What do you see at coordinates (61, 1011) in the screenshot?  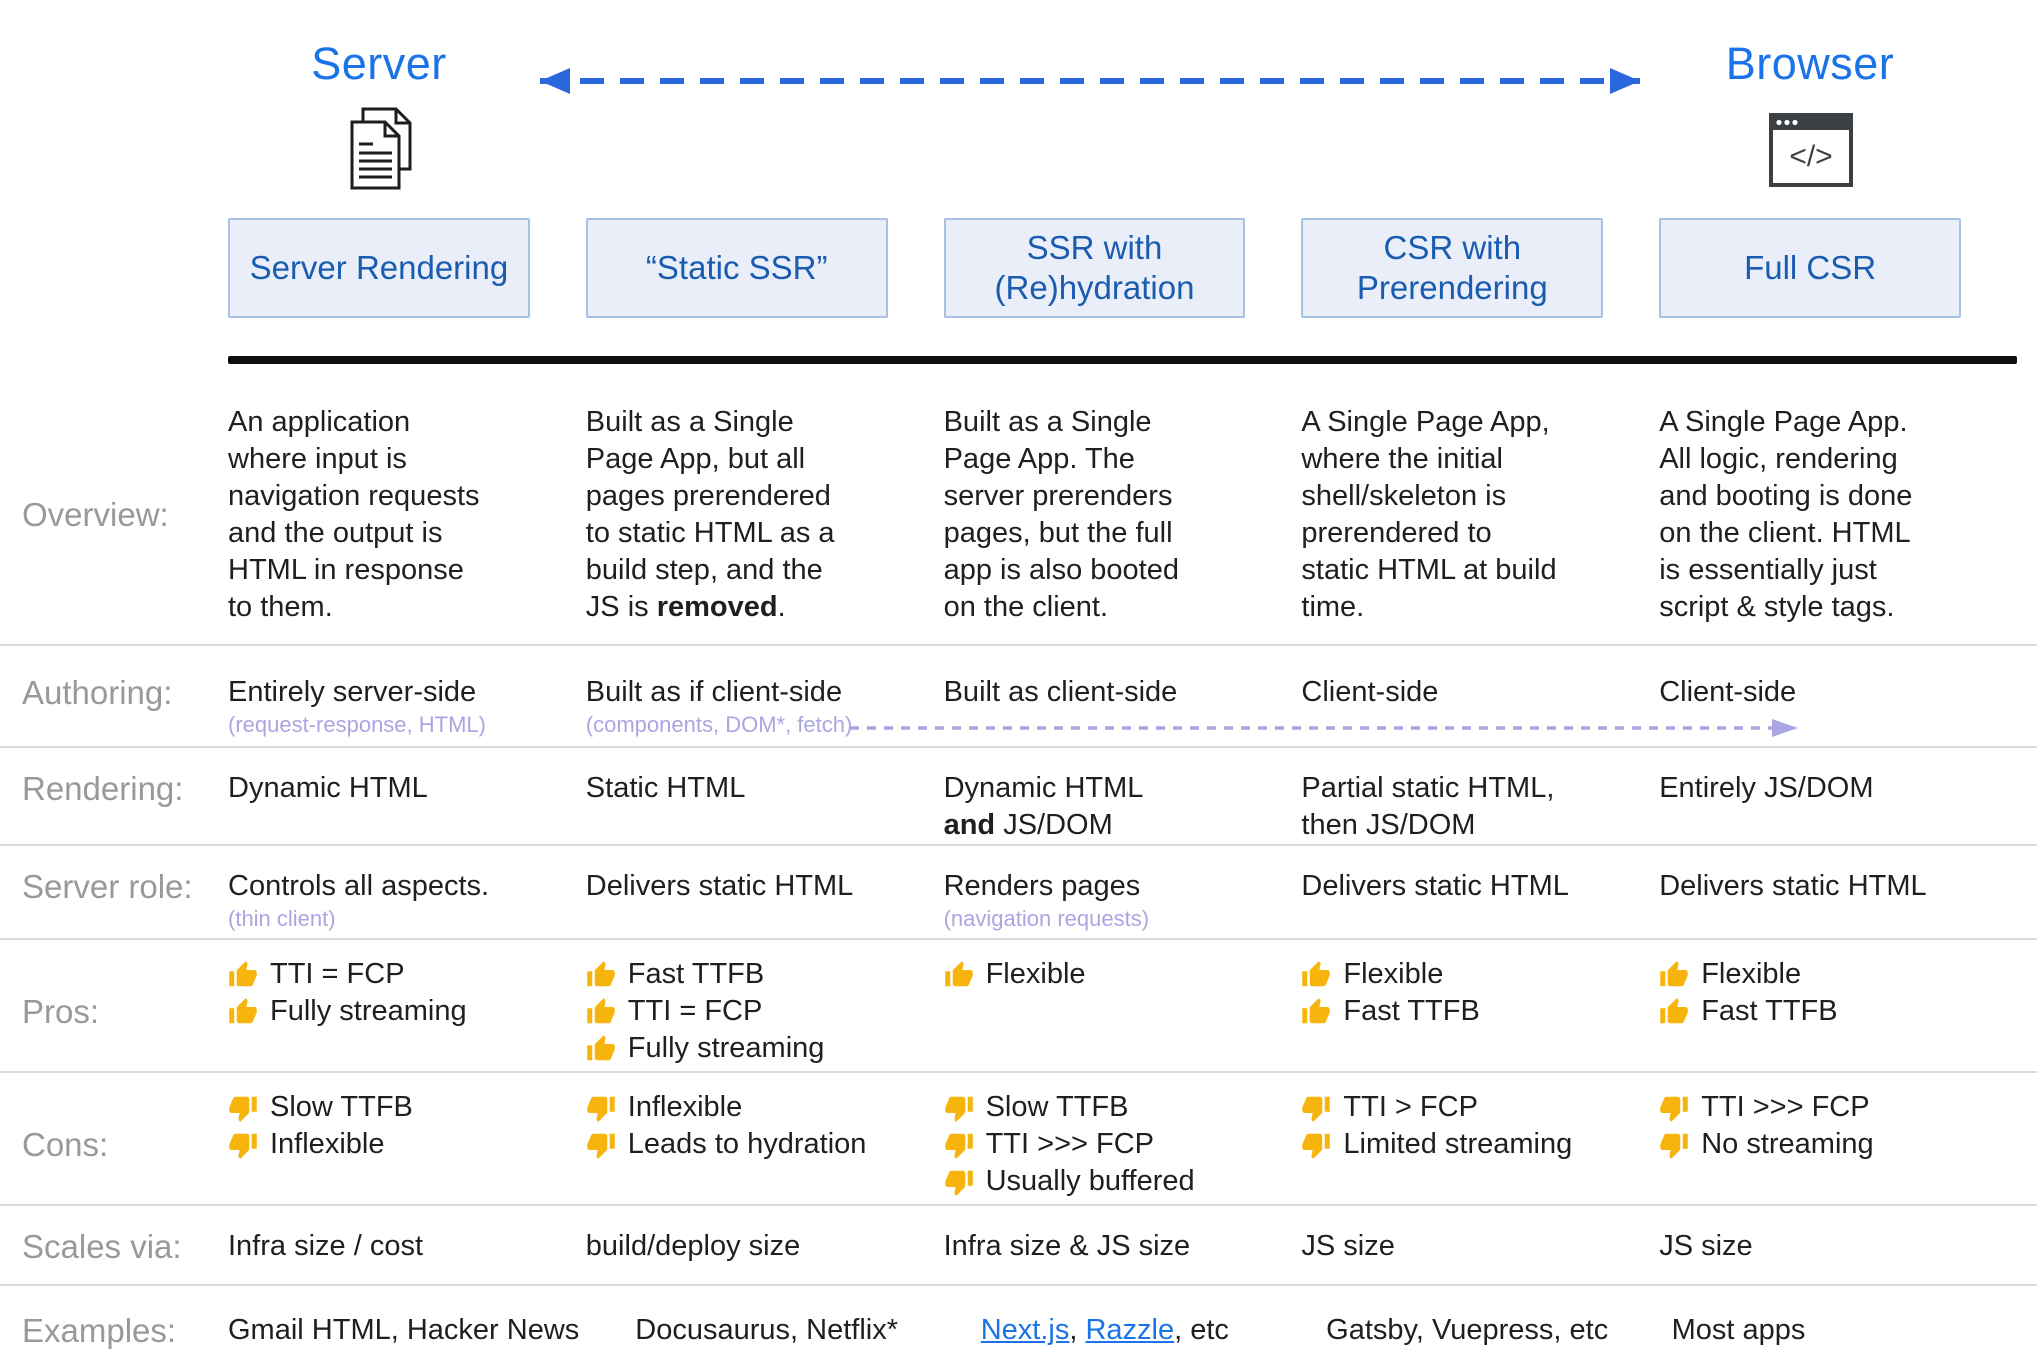 I see `row-label-pros: Pros:` at bounding box center [61, 1011].